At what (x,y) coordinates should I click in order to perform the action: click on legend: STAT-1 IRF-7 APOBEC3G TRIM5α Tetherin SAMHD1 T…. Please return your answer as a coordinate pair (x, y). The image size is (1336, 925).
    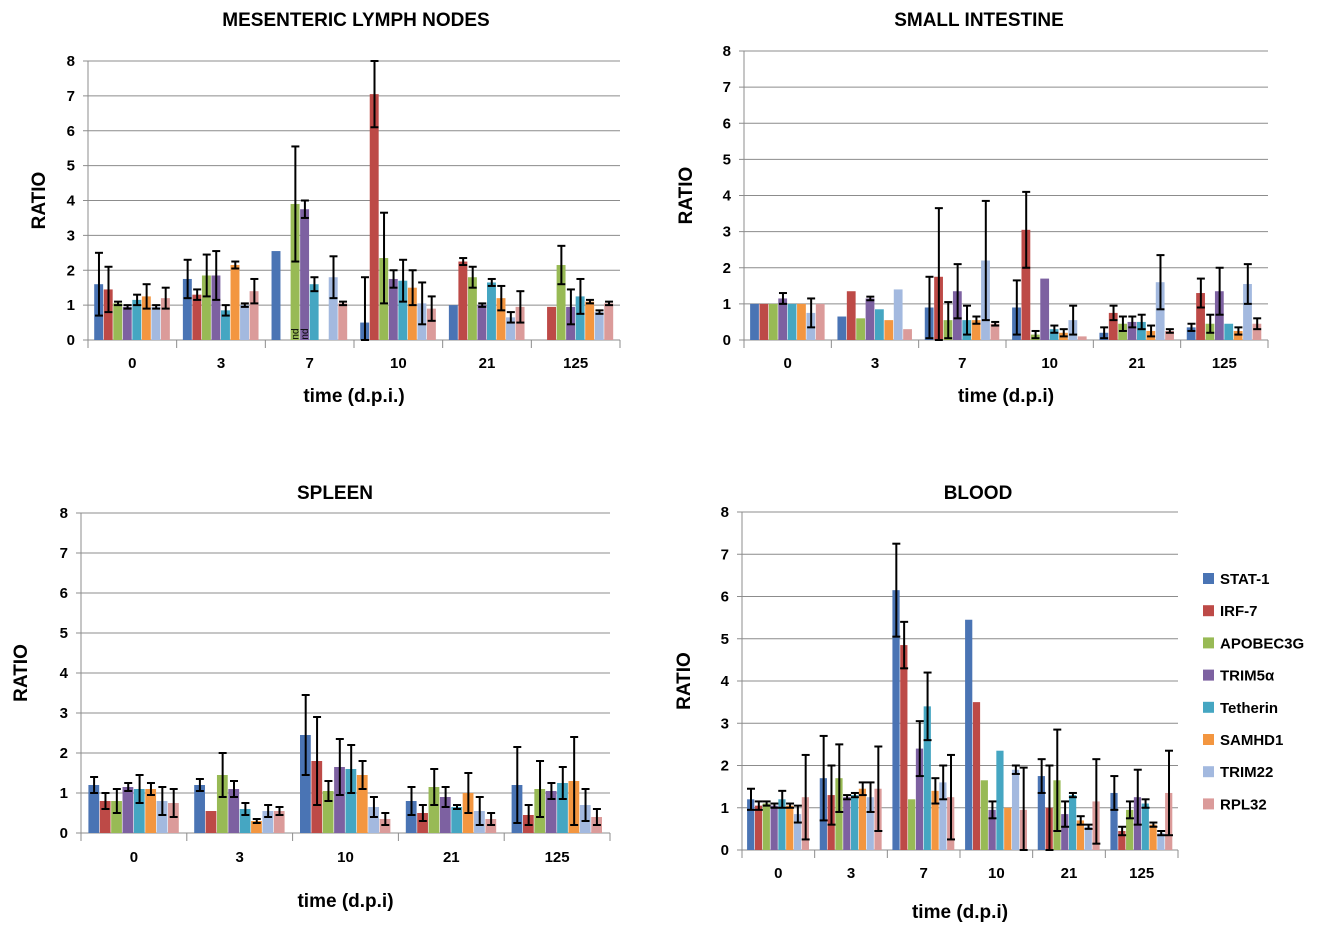
    Looking at the image, I should click on (1253, 692).